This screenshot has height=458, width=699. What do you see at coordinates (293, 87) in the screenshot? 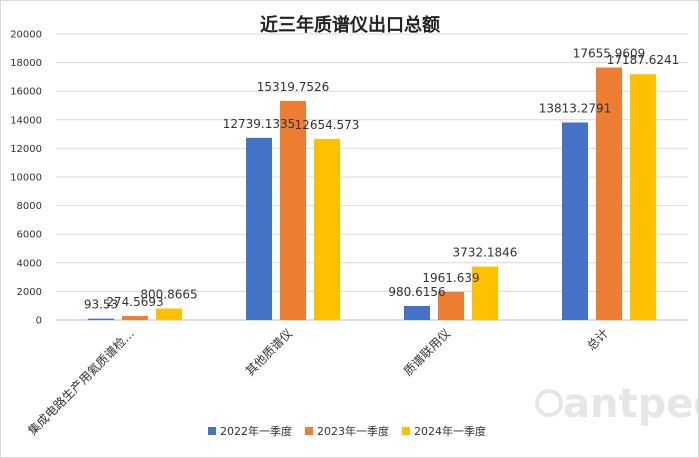
I see `data-label: 15319.7526` at bounding box center [293, 87].